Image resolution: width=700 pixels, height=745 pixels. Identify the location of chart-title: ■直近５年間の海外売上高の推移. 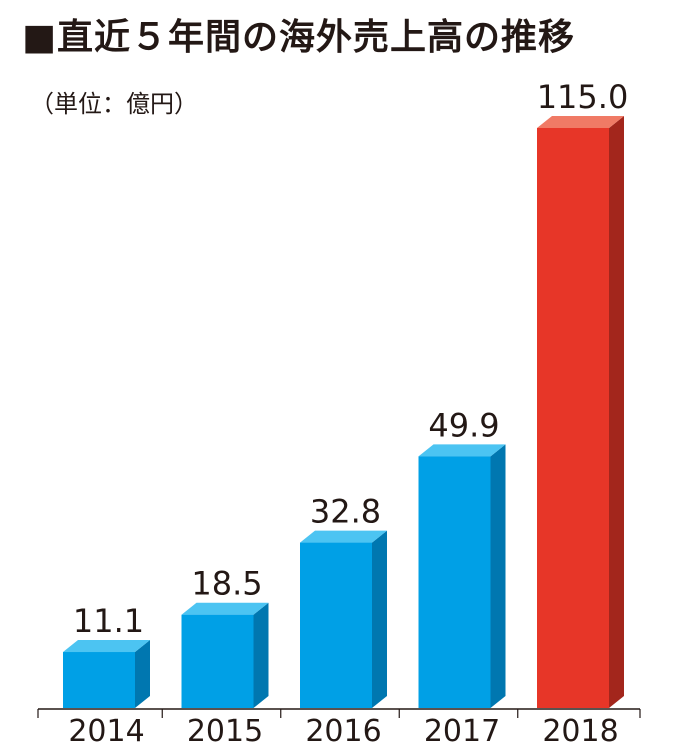
(299, 37).